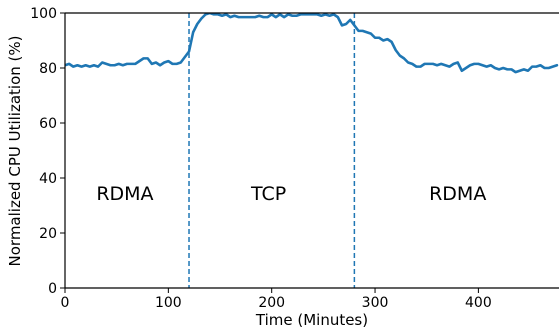  Describe the element at coordinates (52, 289) in the screenshot. I see `y-tick-label-0: 0` at that location.